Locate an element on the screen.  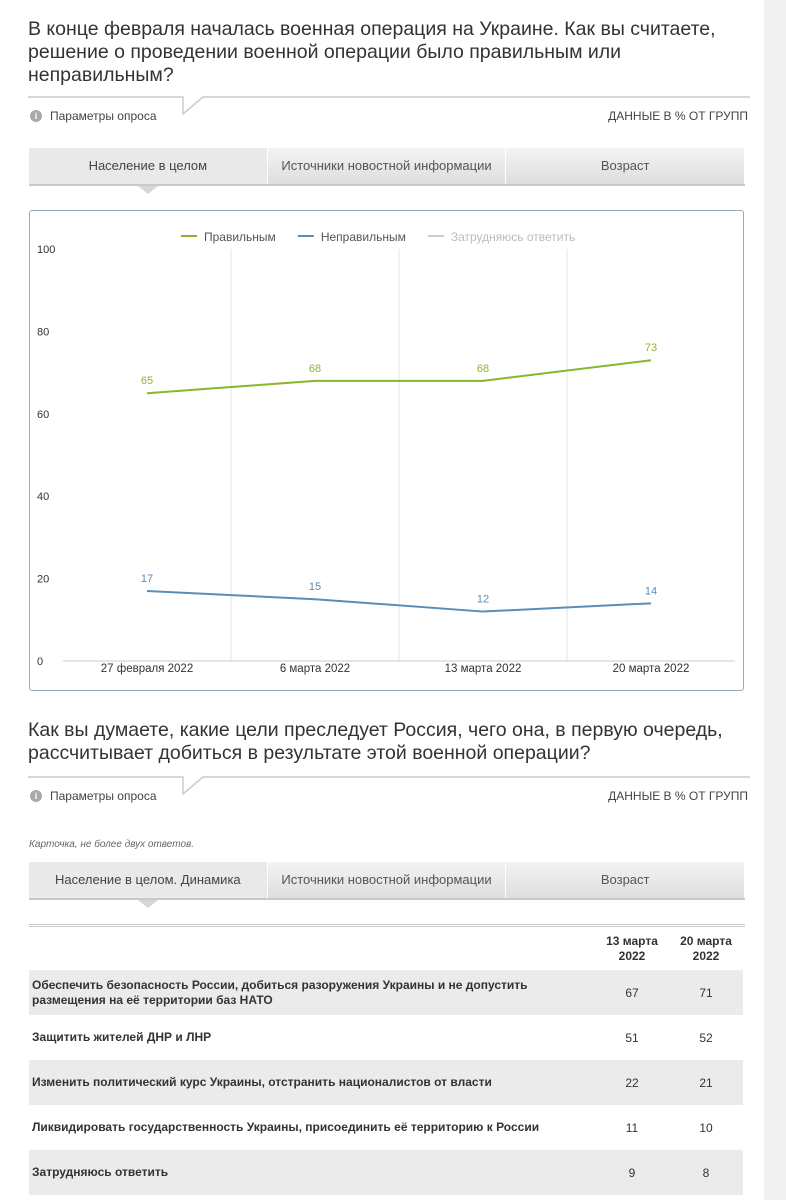
value-label: 65 is located at coordinates (147, 381).